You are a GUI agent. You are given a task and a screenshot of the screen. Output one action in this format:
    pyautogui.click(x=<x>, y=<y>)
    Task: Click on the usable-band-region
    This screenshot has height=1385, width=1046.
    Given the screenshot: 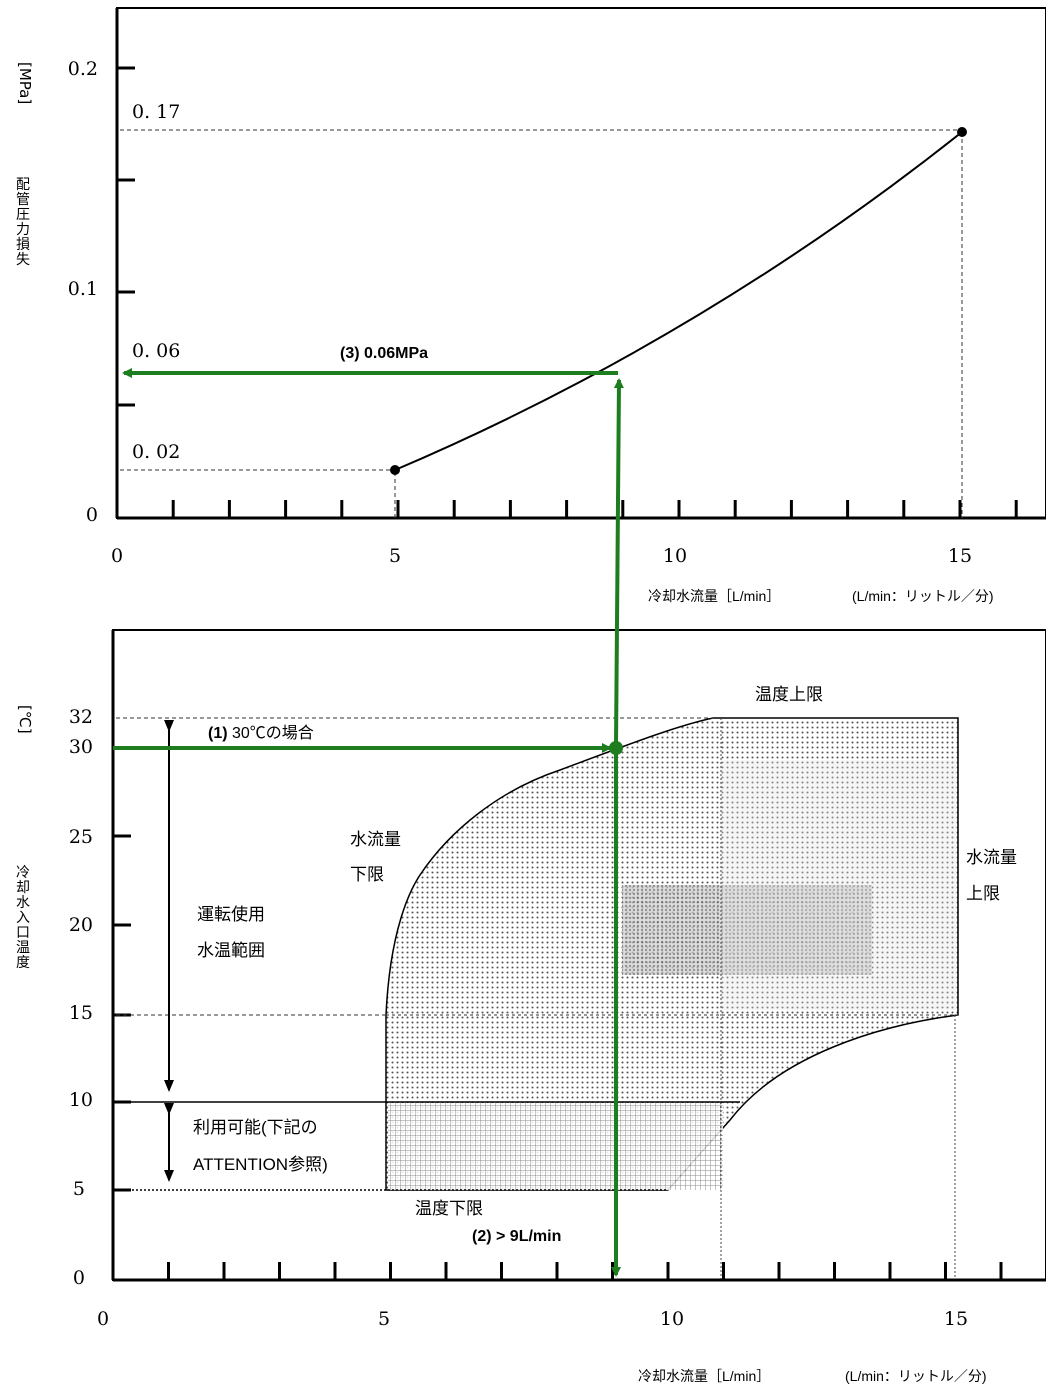 What is the action you would take?
    pyautogui.click(x=555, y=1146)
    